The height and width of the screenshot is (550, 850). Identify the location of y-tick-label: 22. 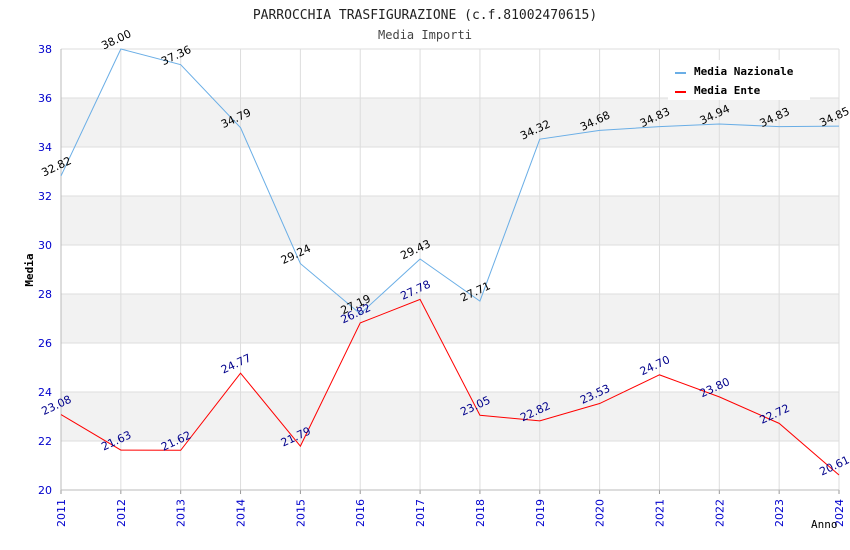
(45, 441).